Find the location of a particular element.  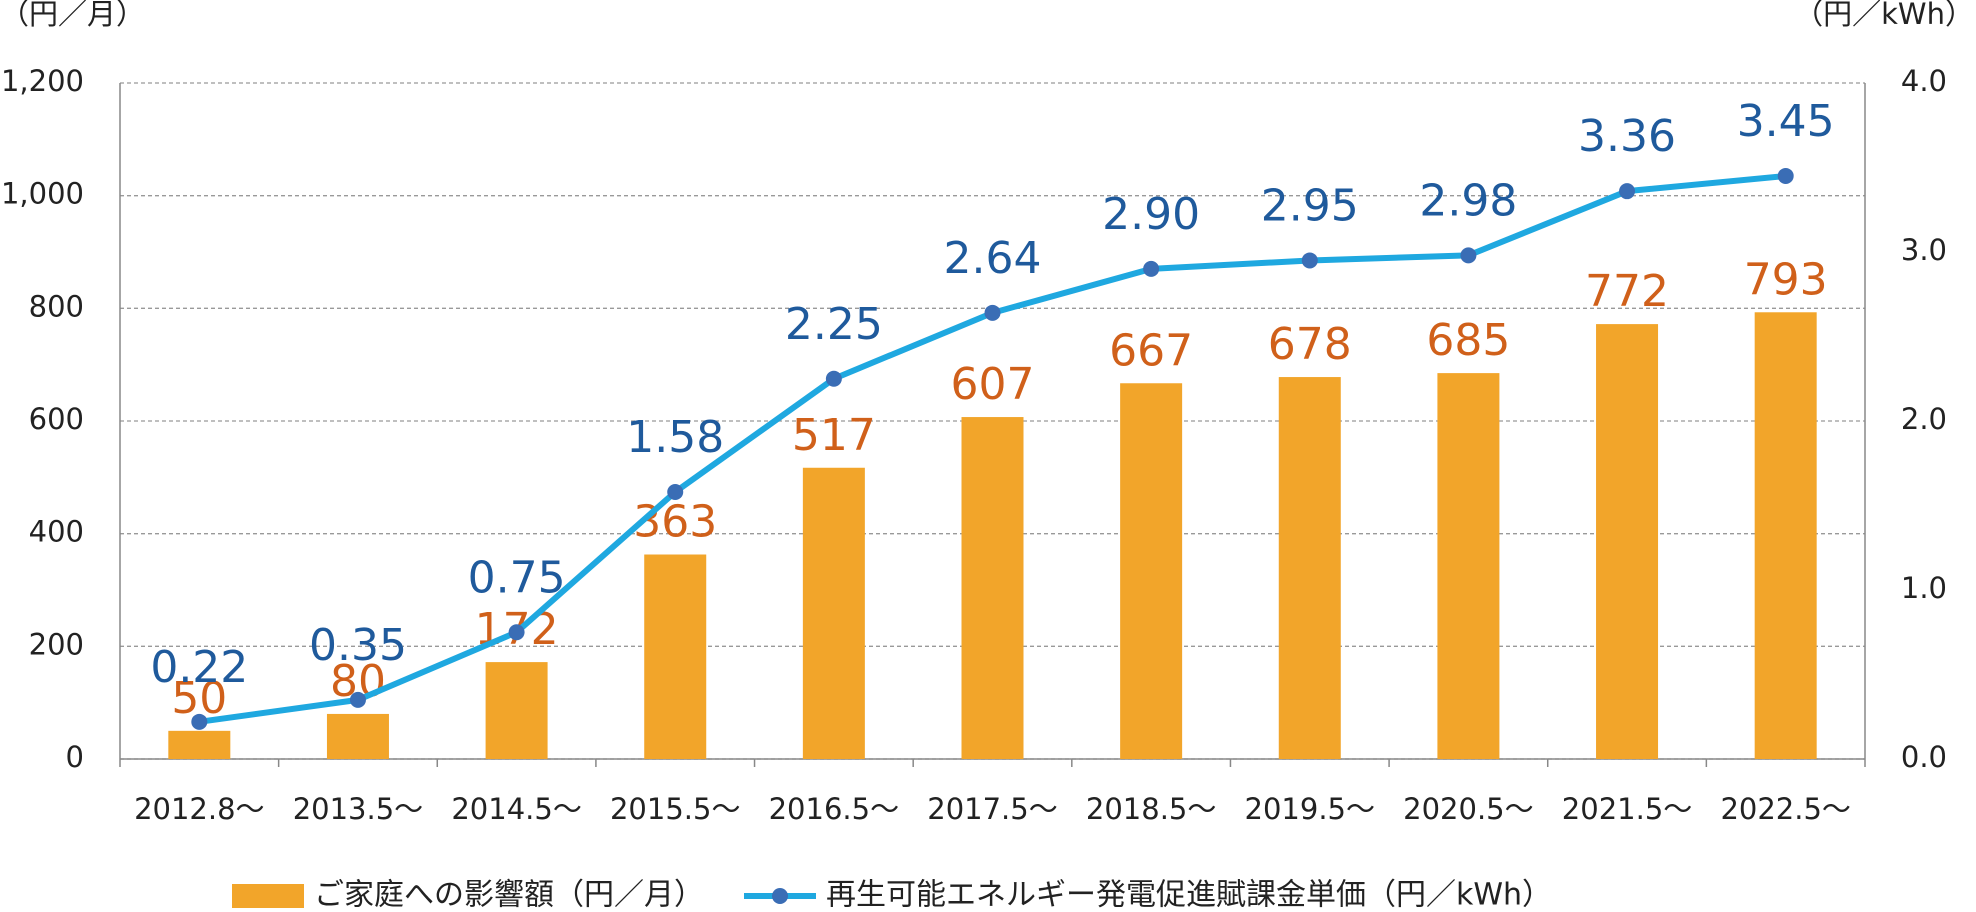

x-tick-label: 2022.5～ is located at coordinates (1785, 809).